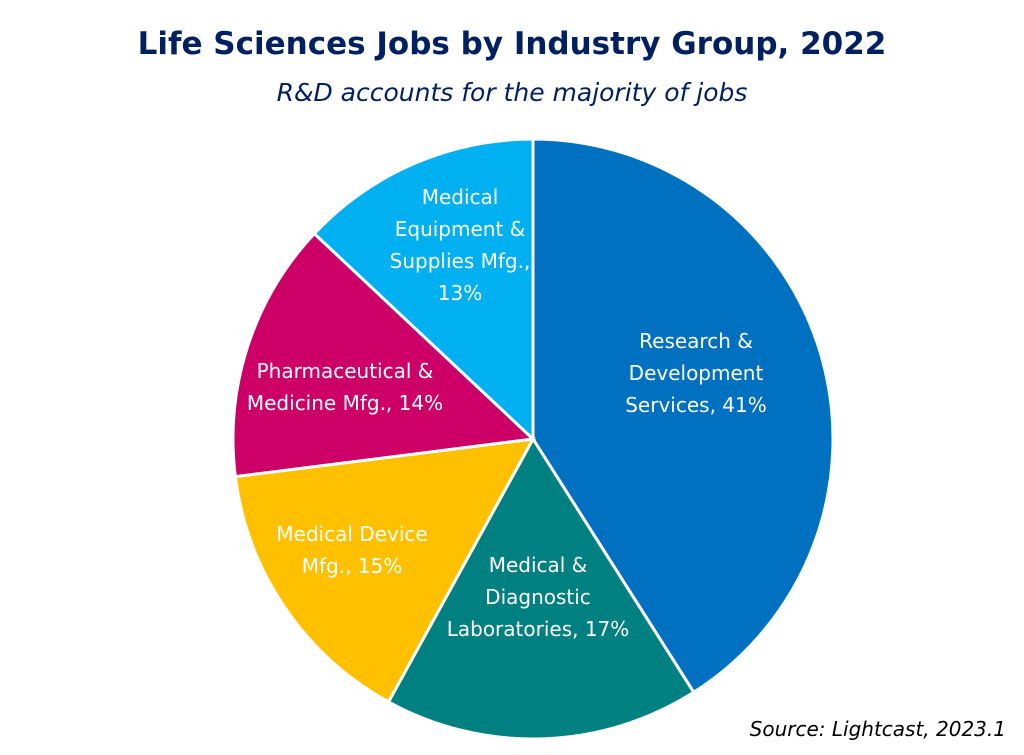 Image resolution: width=1024 pixels, height=755 pixels. Describe the element at coordinates (538, 597) in the screenshot. I see `slice-label-2: Medical & Diagnostic Laboratories, 17%` at that location.